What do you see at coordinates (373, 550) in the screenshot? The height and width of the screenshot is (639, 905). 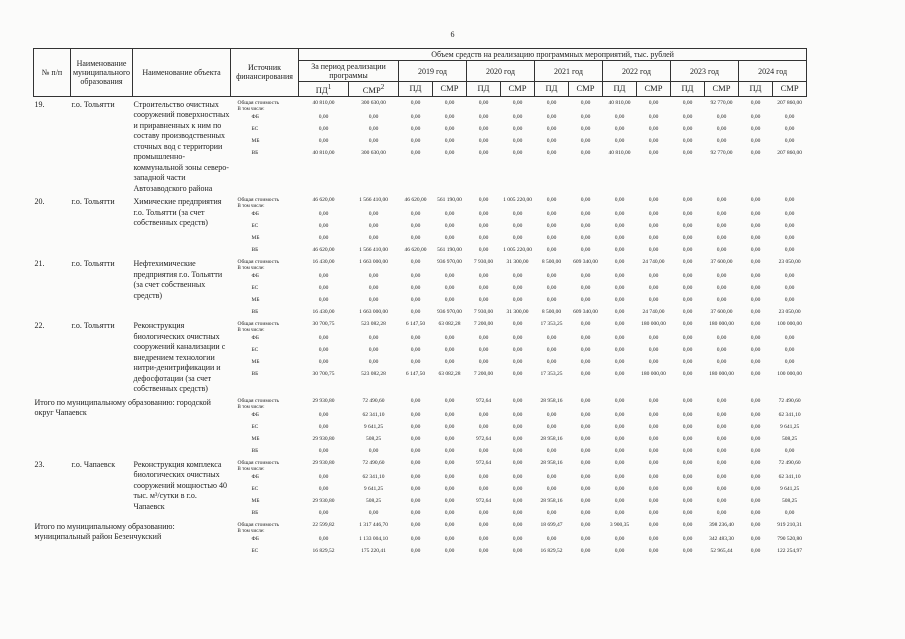 I see `value: 175 220,41` at bounding box center [373, 550].